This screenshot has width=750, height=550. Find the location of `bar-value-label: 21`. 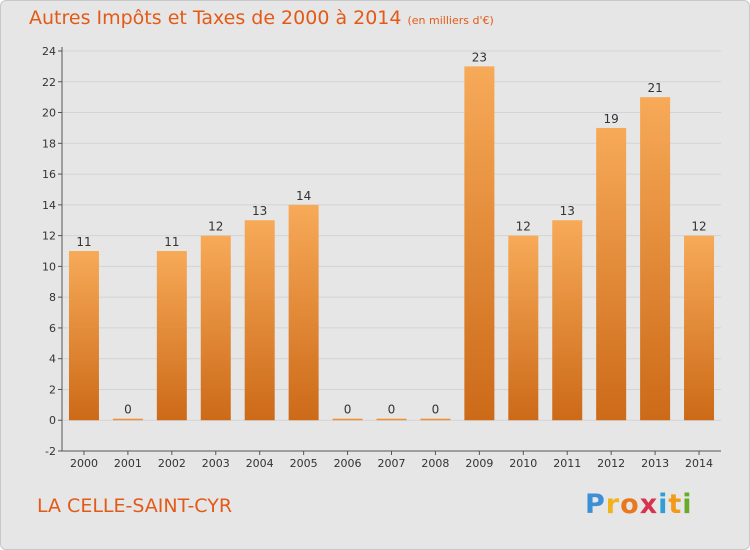

bar-value-label: 21 is located at coordinates (654, 88).